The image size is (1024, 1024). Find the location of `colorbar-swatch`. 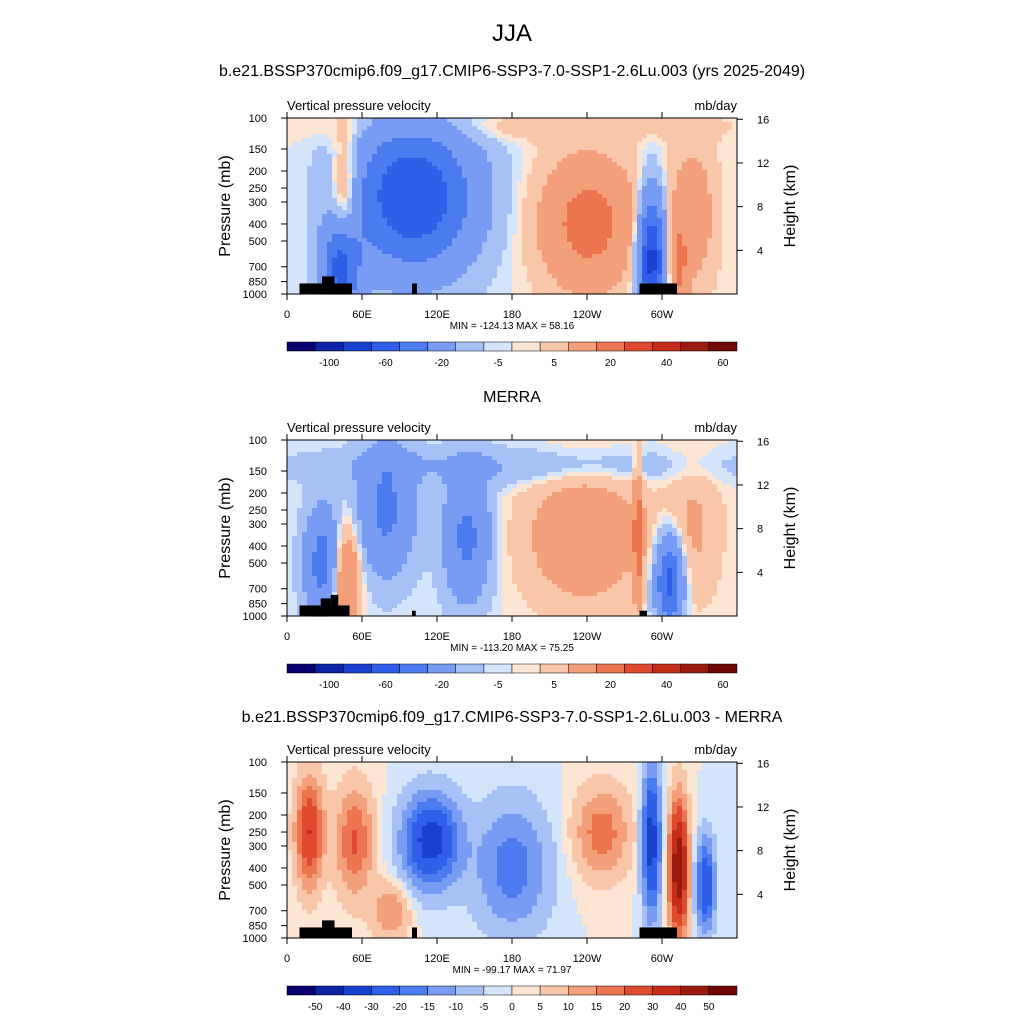

colorbar-swatch is located at coordinates (329, 346).